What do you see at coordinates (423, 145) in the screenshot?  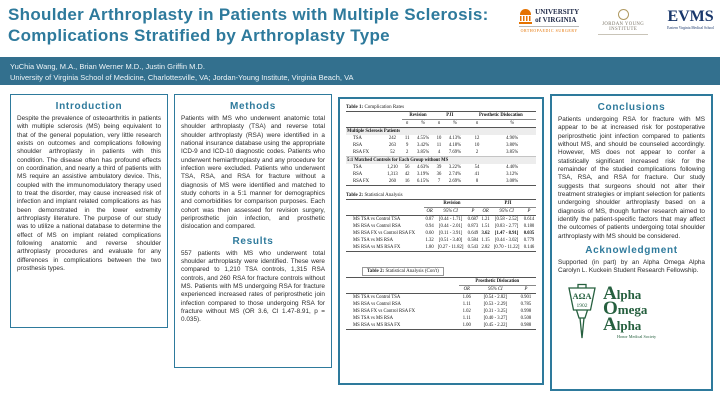 I see `table-cell: 3.42%` at bounding box center [423, 145].